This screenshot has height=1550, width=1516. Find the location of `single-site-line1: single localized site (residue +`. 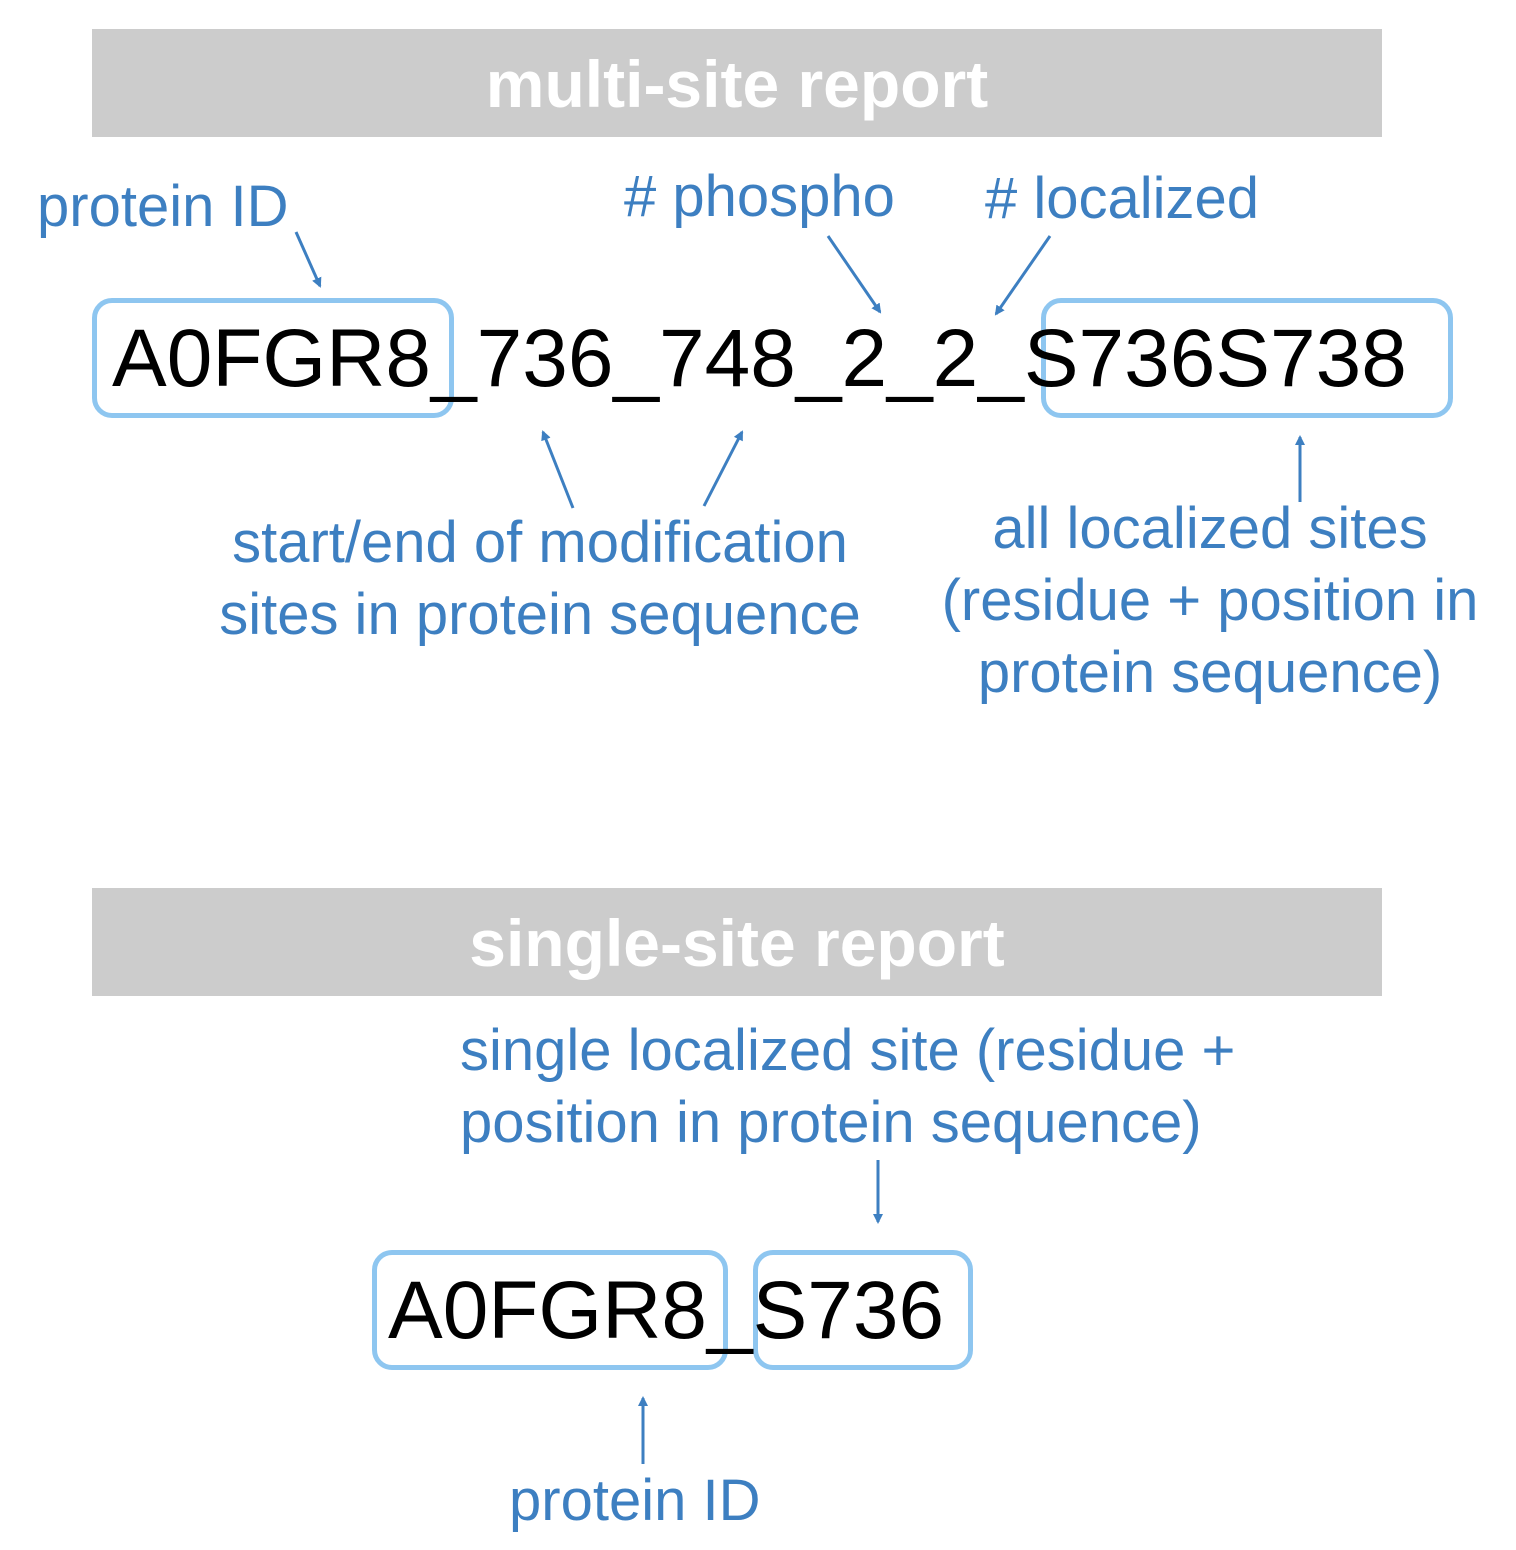

single-site-line1: single localized site (residue + is located at coordinates (848, 1050).